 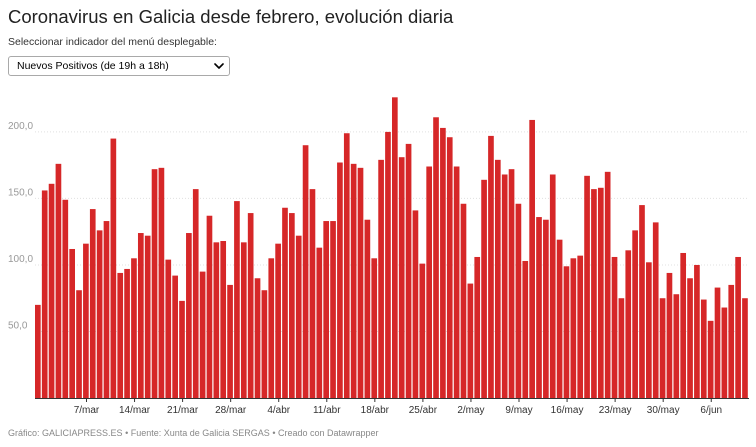 I want to click on indicator-dropdown: Nuevos Positivos (de 19h a 18h), so click(x=119, y=66).